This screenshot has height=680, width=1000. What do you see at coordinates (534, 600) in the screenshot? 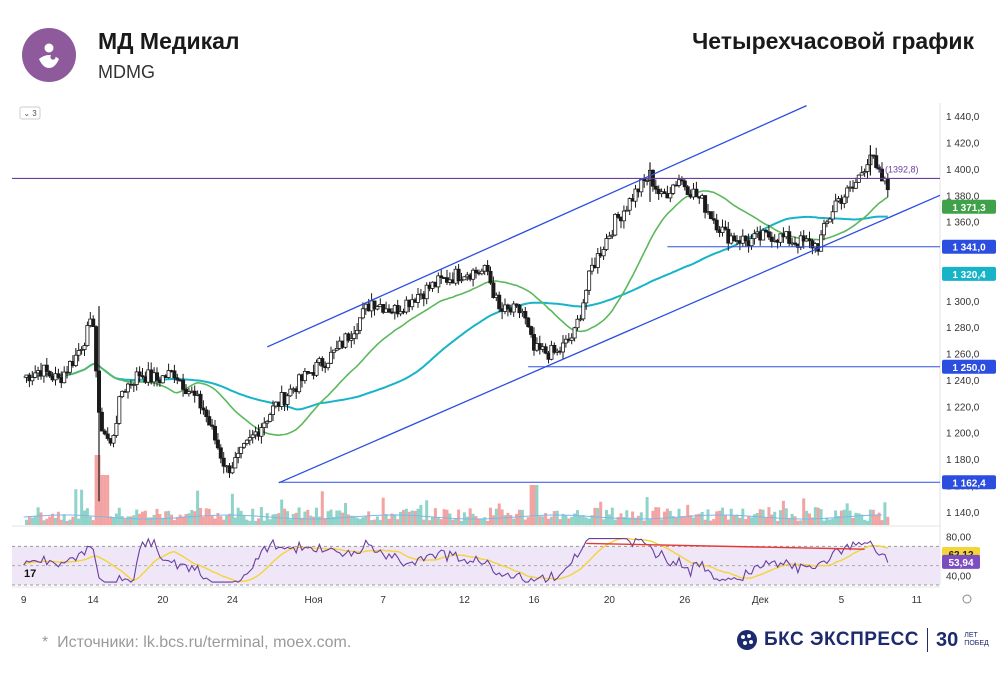
I see `x-tick-label: 16` at bounding box center [534, 600].